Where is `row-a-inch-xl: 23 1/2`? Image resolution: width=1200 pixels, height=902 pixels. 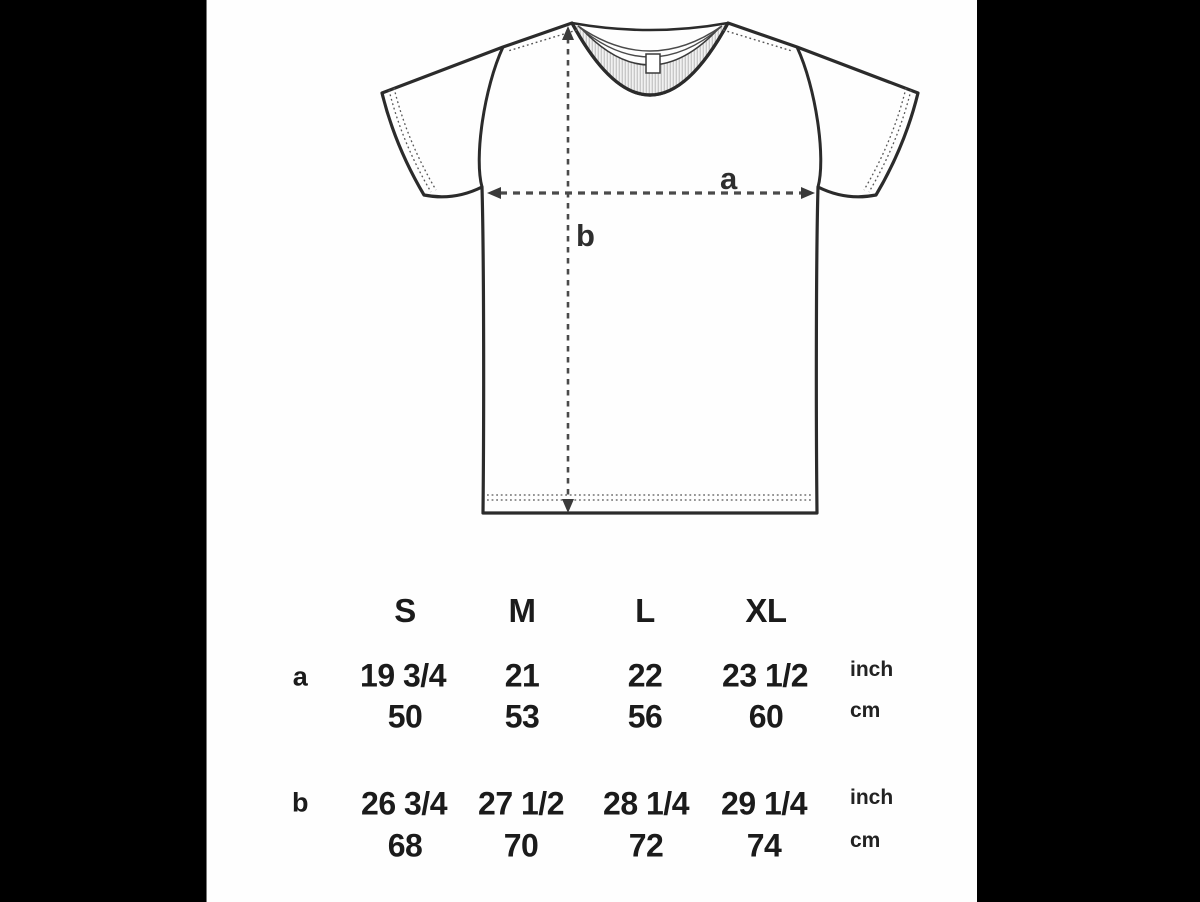
row-a-inch-xl: 23 1/2 is located at coordinates (765, 675).